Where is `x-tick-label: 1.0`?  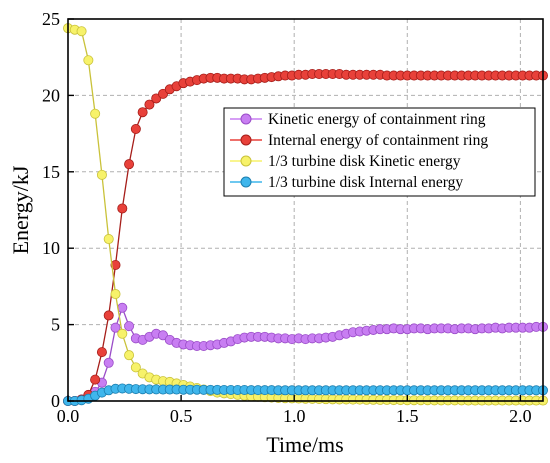 x-tick-label: 1.0 is located at coordinates (294, 416).